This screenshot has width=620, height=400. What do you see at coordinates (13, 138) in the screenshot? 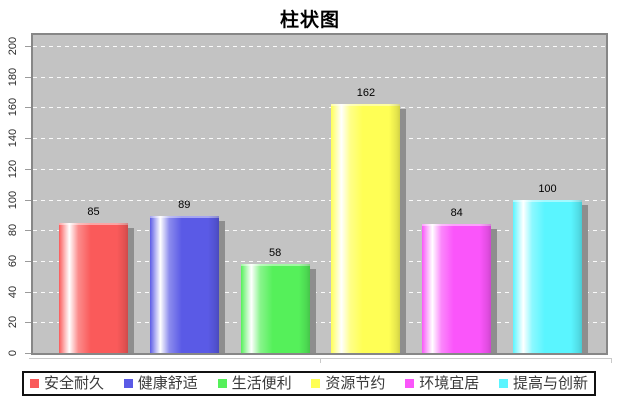
I see `y-axis-tick-label: 140` at bounding box center [13, 138].